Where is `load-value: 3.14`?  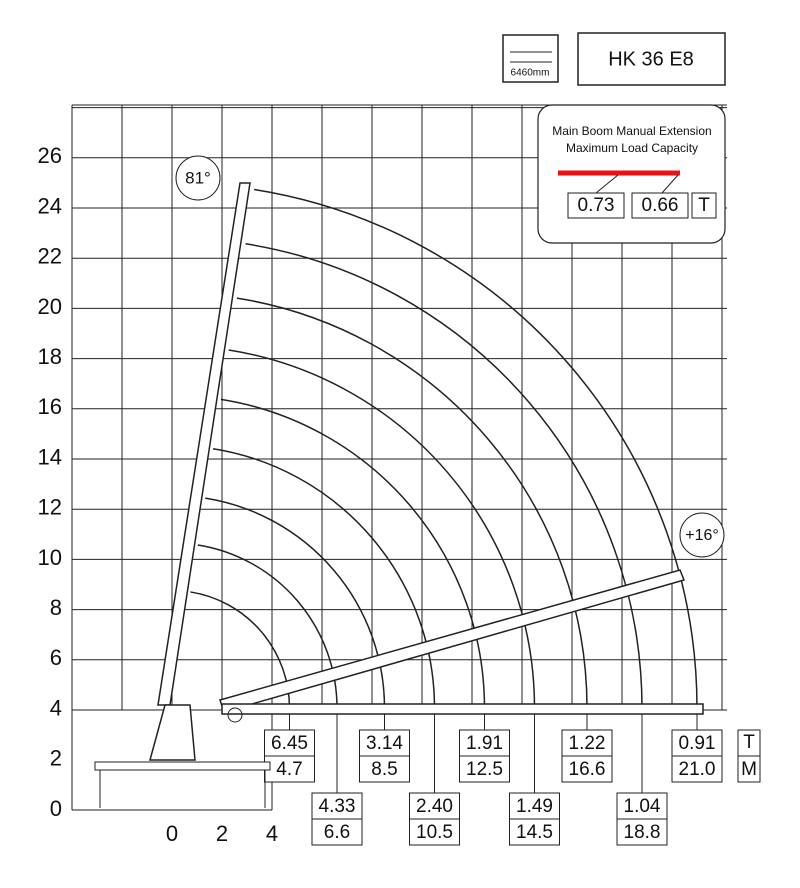
load-value: 3.14 is located at coordinates (384, 743).